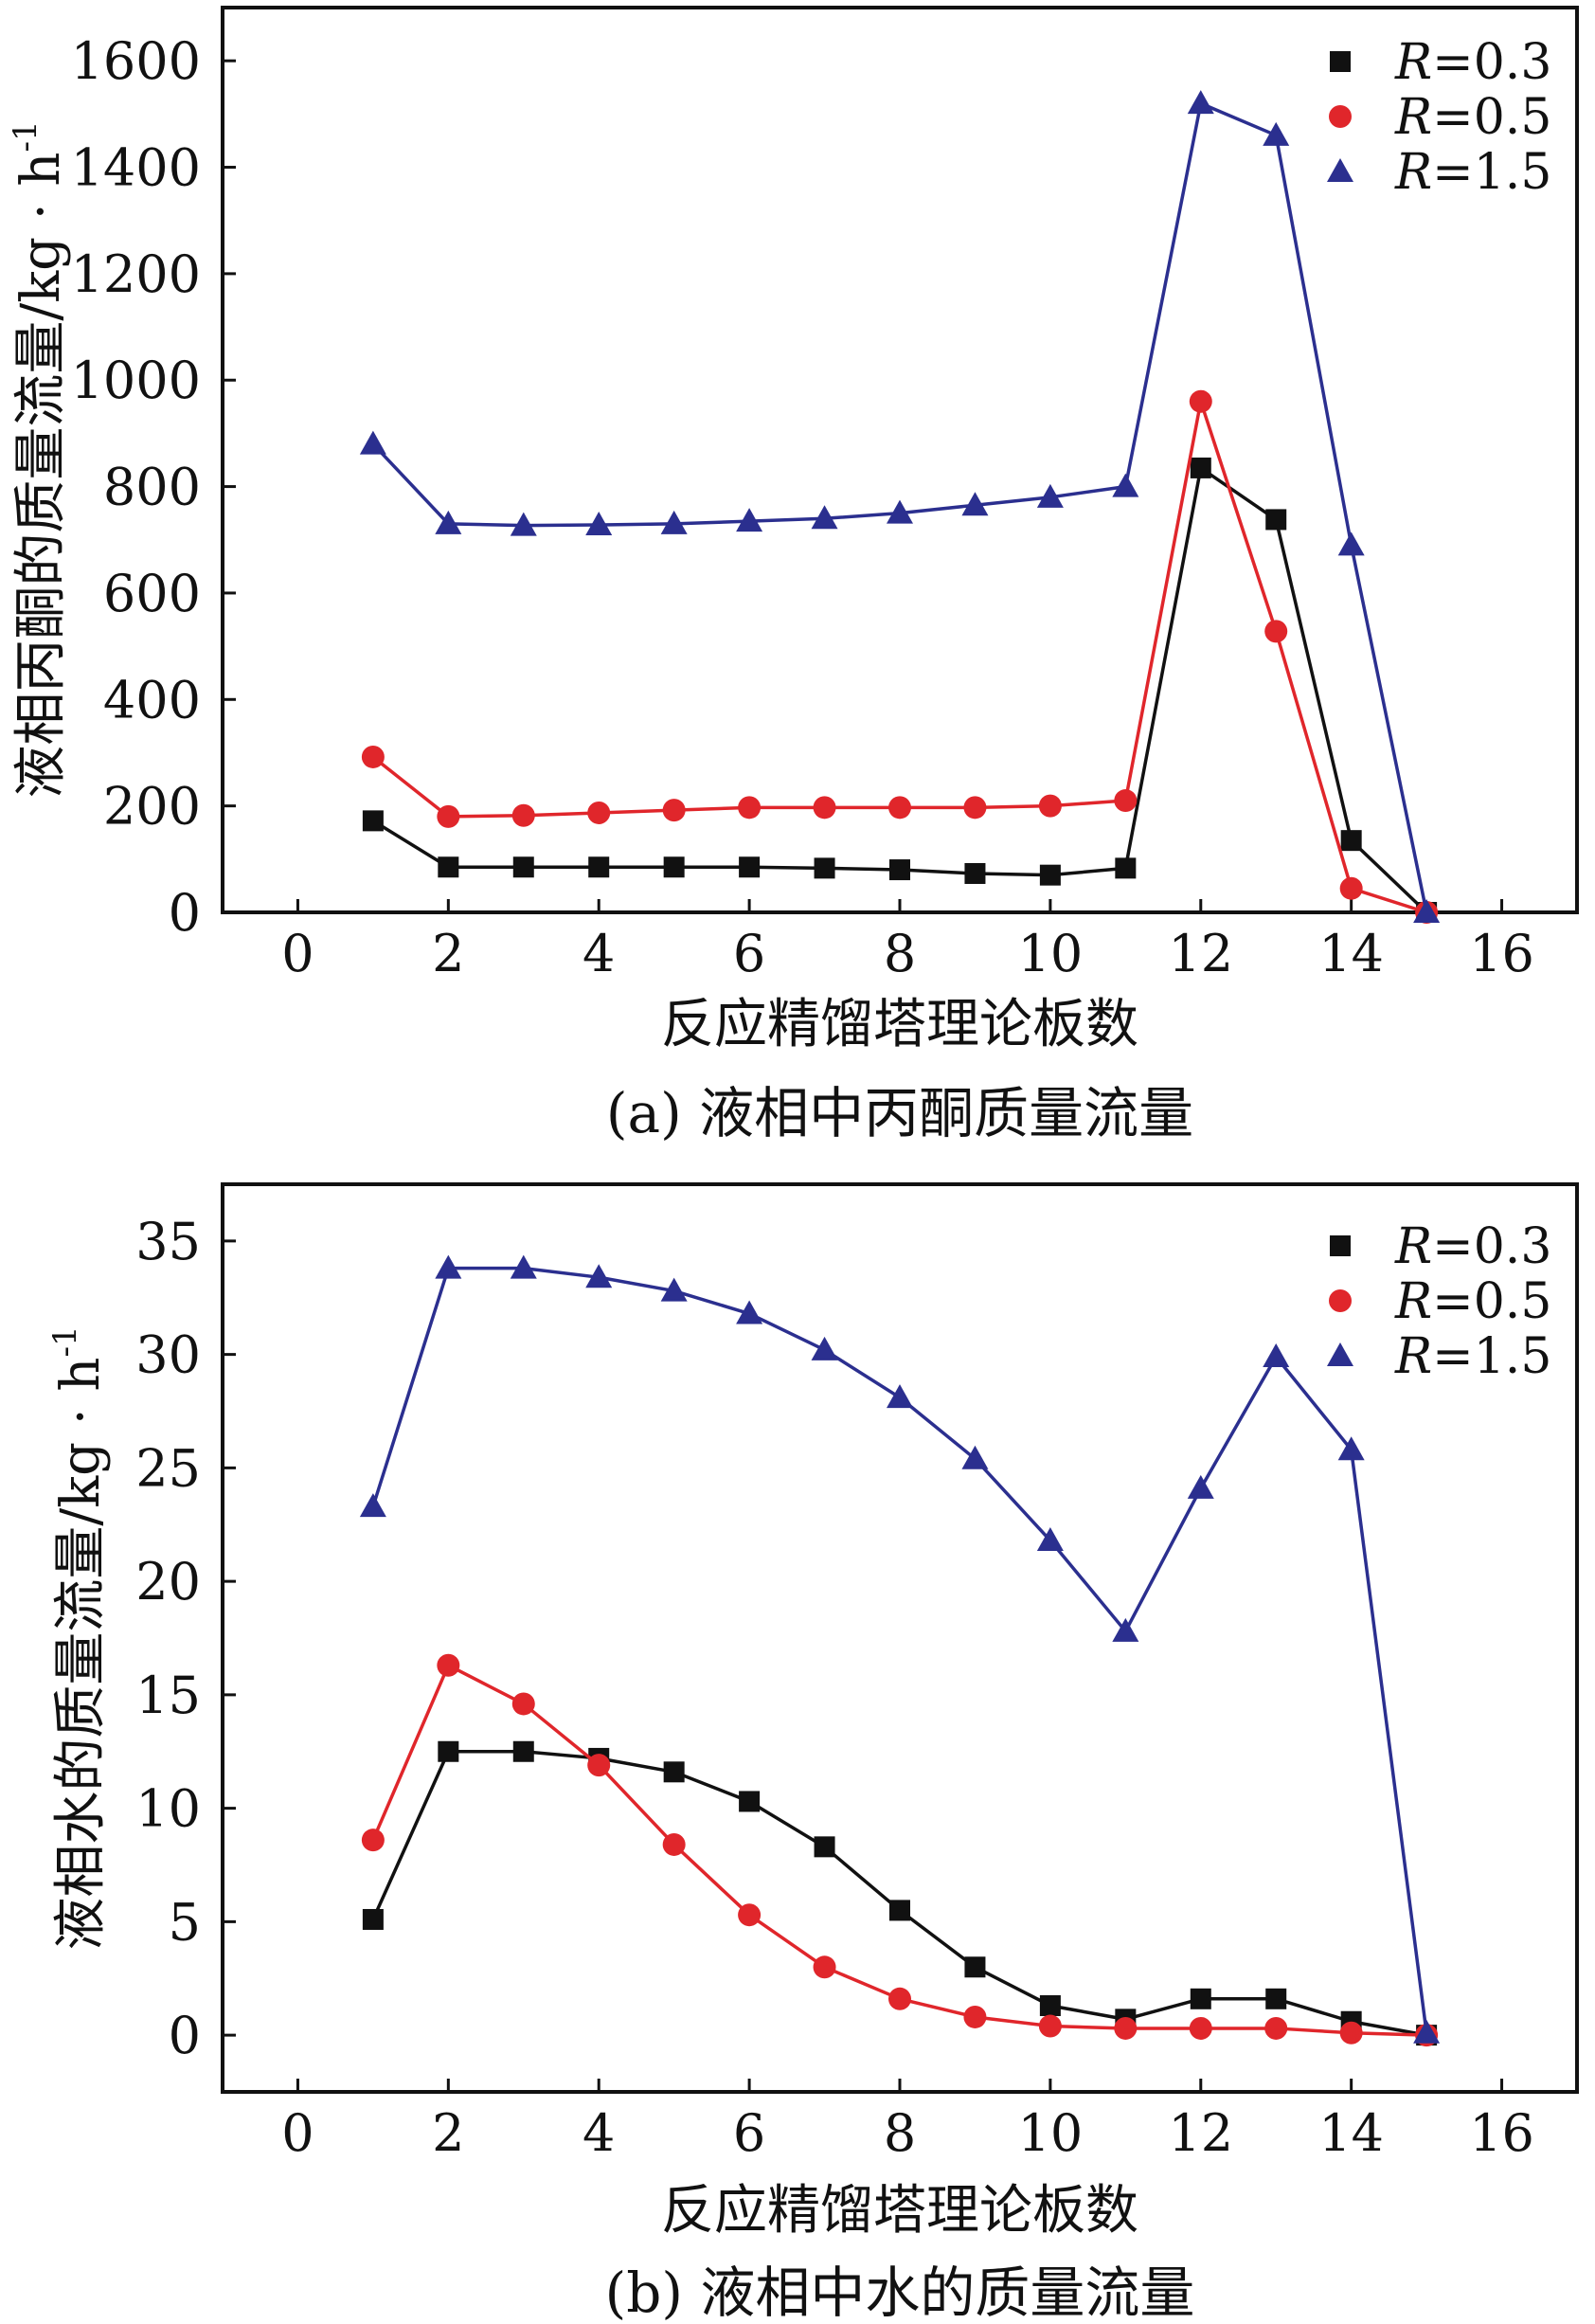 This screenshot has height=2324, width=1595. Describe the element at coordinates (168, 1695) in the screenshot. I see `y-tick-label: 15` at that location.